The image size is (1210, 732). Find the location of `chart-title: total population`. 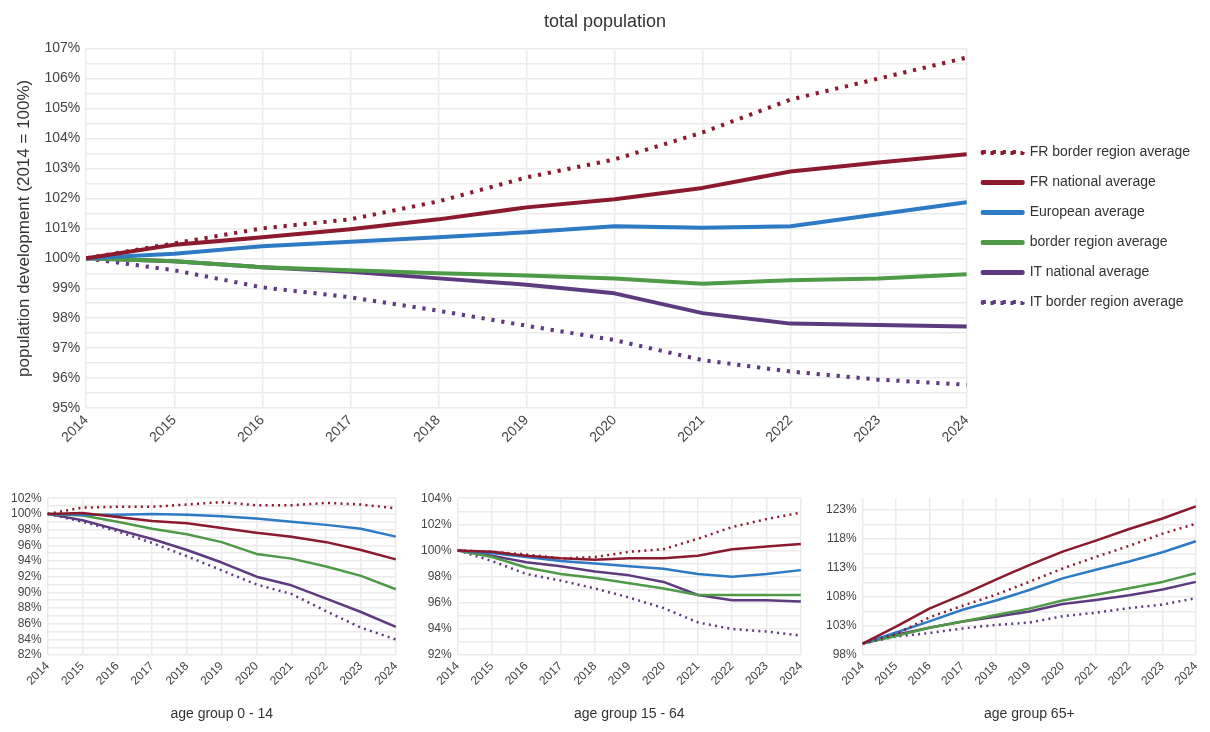

chart-title: total population is located at coordinates (605, 20).